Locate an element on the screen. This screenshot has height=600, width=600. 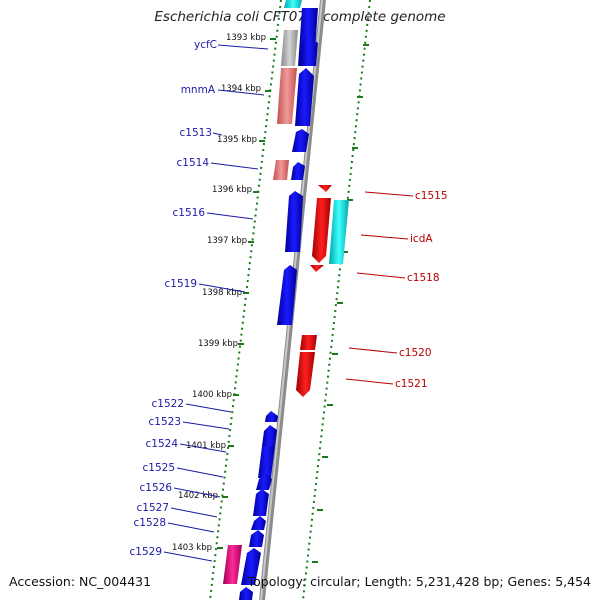
gene-label: c1528 is located at coordinates (150, 523).